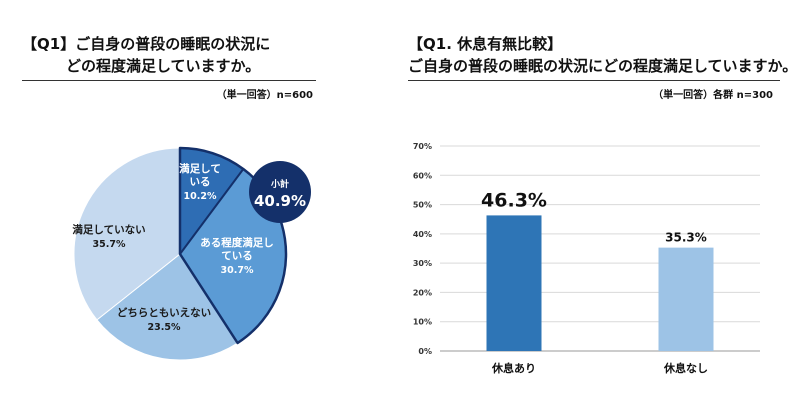 This screenshot has width=800, height=419. I want to click on pie-slice-label: ある程度満足し, so click(237, 242).